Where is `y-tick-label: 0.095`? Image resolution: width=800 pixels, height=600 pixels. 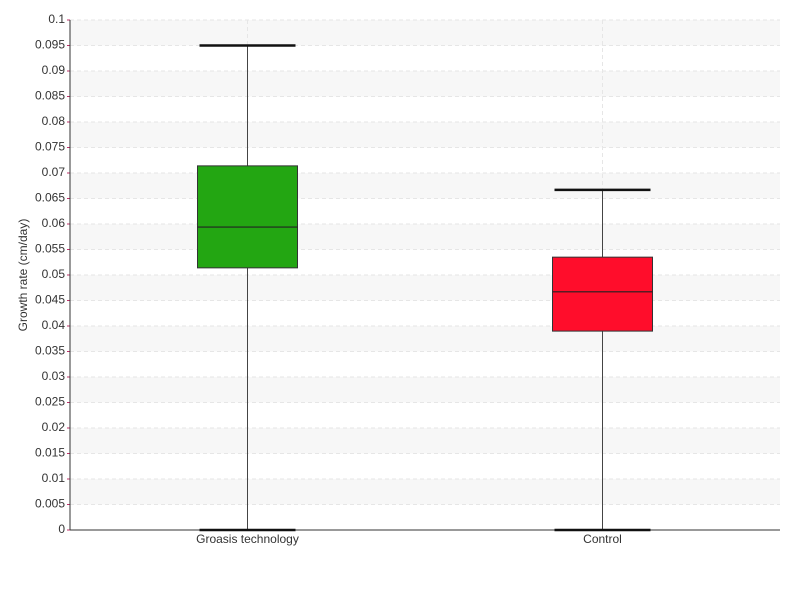
y-tick-label: 0.095 is located at coordinates (50, 45).